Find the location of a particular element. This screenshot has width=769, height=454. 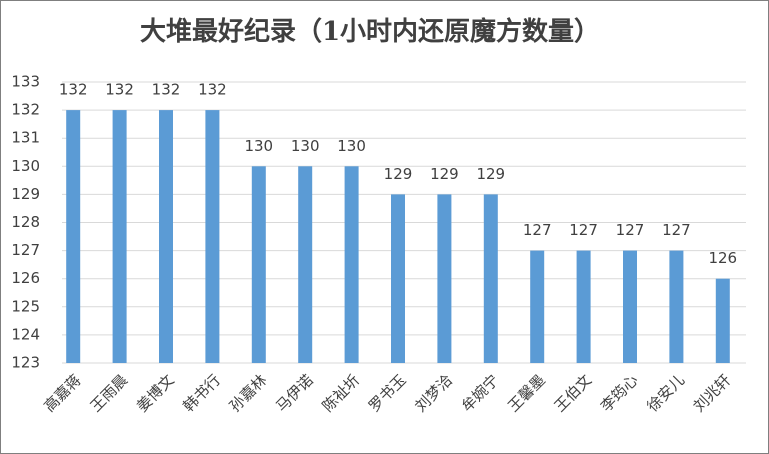

y-tick-label: 133 is located at coordinates (25, 82).